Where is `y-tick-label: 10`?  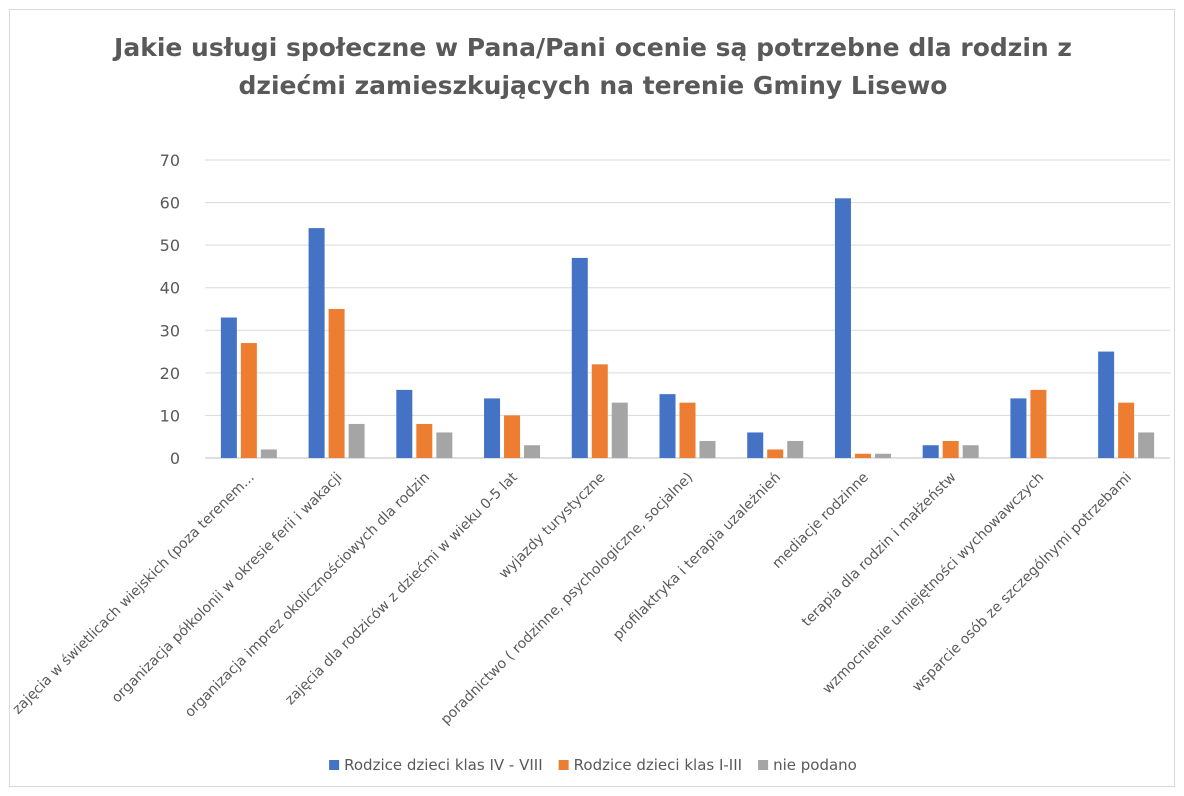 y-tick-label: 10 is located at coordinates (170, 415).